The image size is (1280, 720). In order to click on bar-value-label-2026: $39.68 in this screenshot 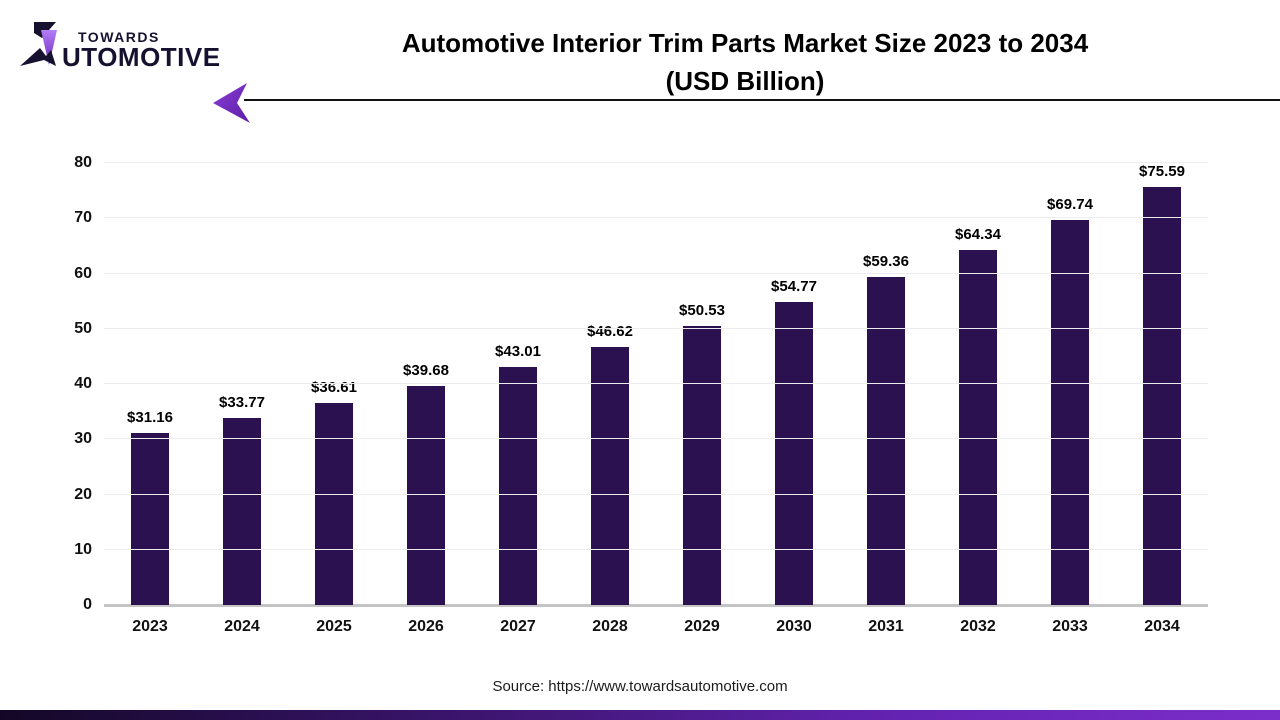, I will do `click(426, 370)`.